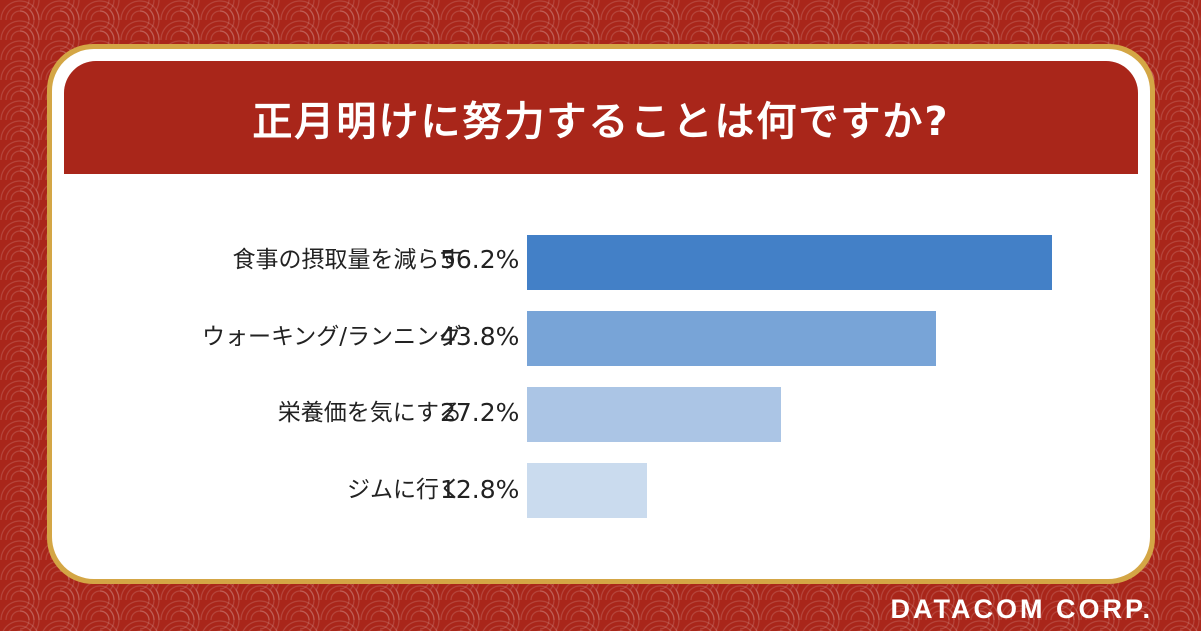  Describe the element at coordinates (1021, 609) in the screenshot. I see `brand-logo: DATACOM CORP.` at that location.